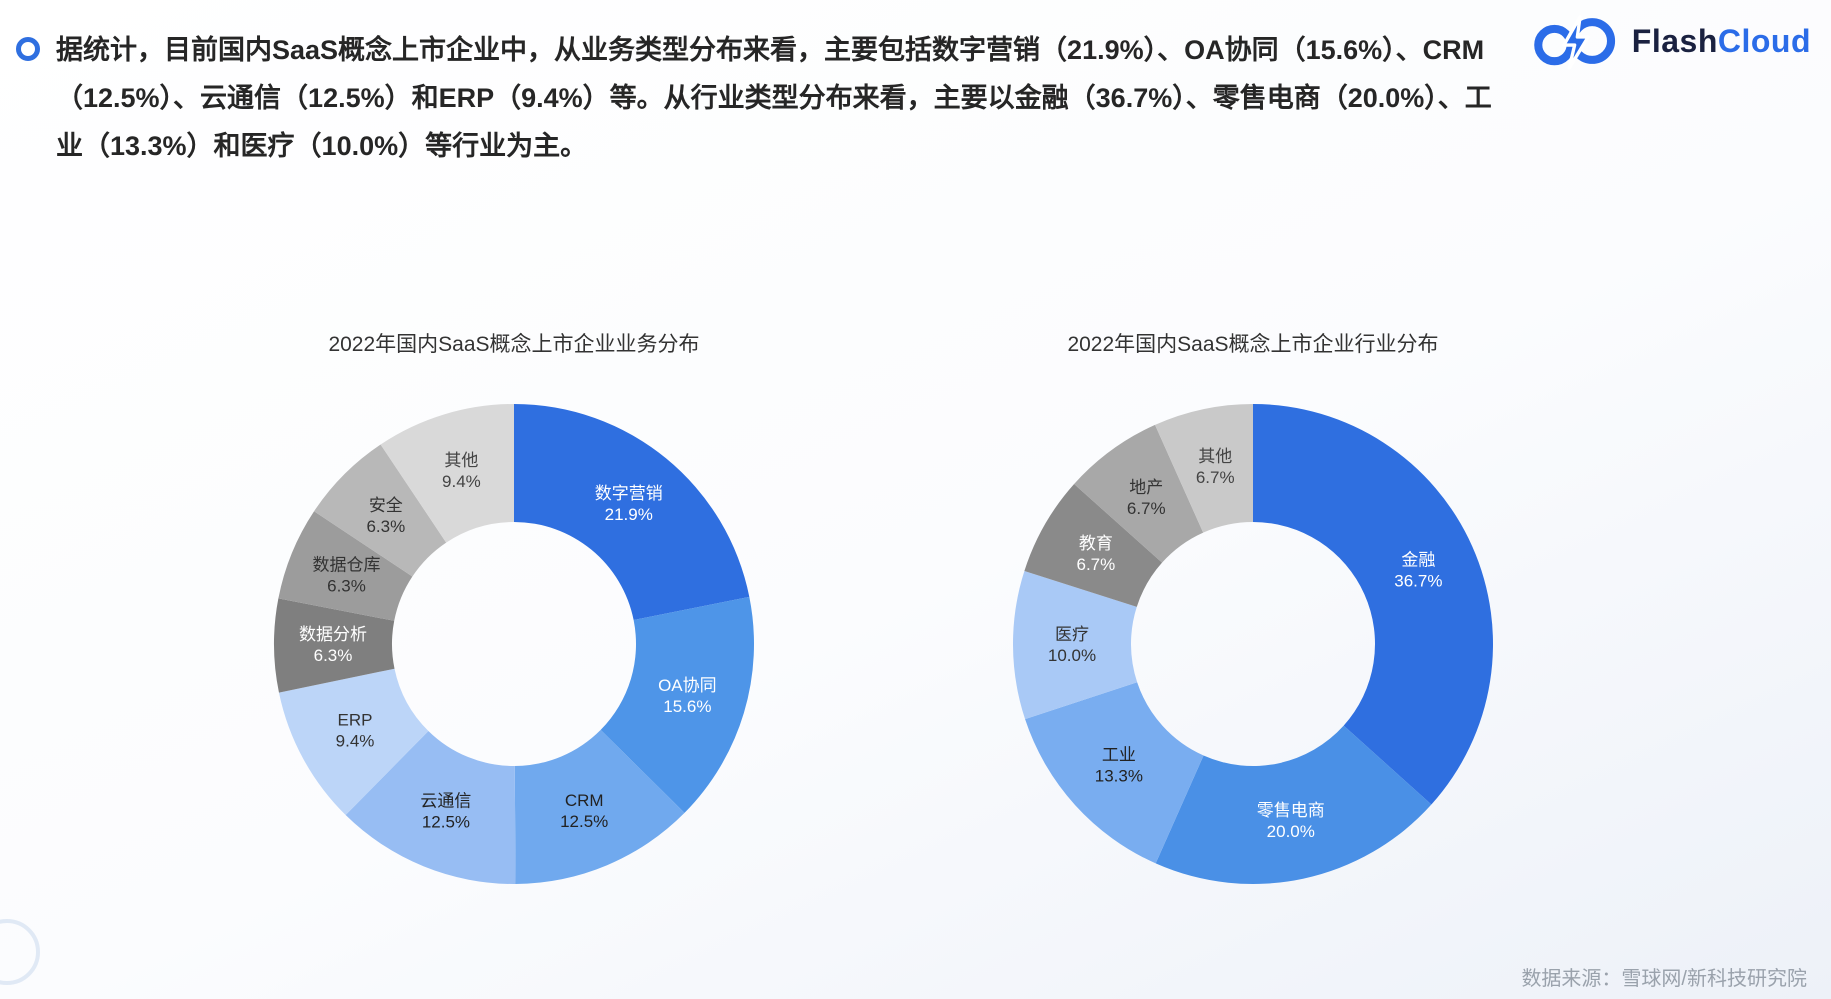  What do you see at coordinates (20, 952) in the screenshot?
I see `decorative-ring` at bounding box center [20, 952].